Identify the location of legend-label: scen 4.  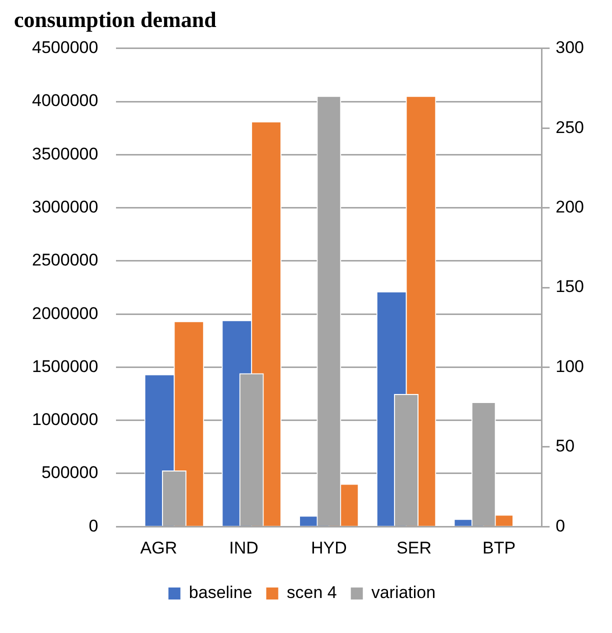
(311, 592).